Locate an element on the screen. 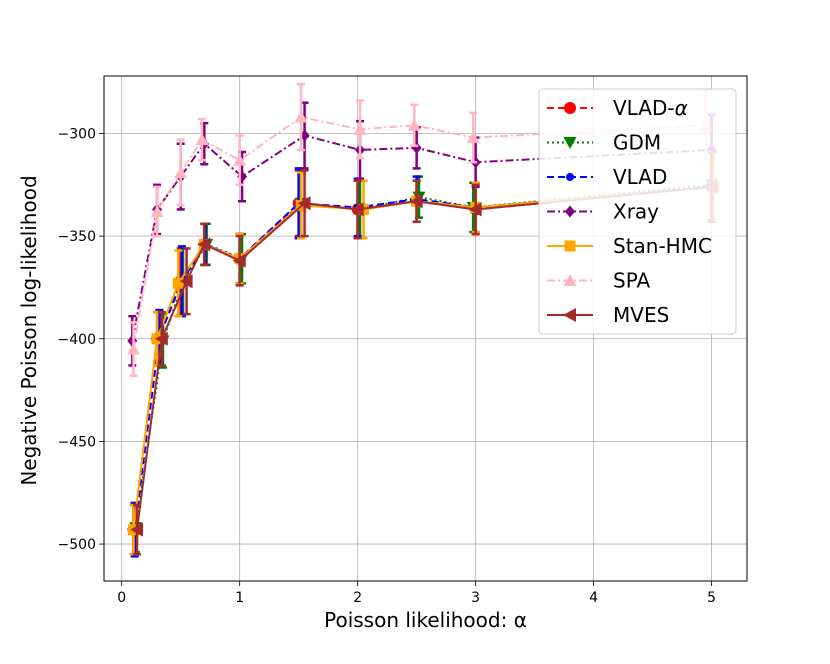  legend-label-text: SPA is located at coordinates (631, 281).